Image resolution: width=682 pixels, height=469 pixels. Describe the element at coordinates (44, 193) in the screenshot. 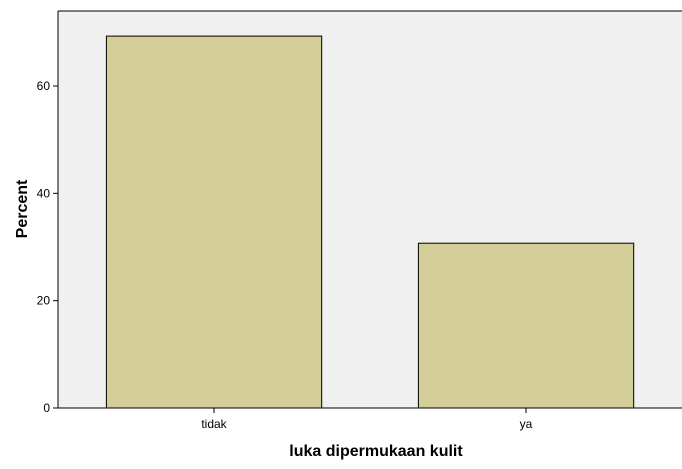

I see `y-tick-label: 40` at that location.